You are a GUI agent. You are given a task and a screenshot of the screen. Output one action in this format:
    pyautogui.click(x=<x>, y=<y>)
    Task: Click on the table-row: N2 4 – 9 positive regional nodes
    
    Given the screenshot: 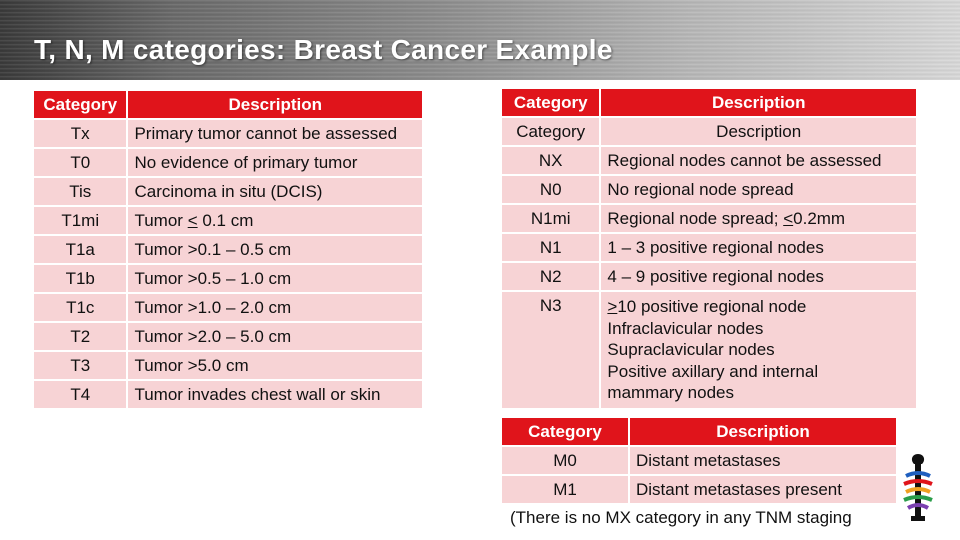 What is the action you would take?
    pyautogui.click(x=709, y=276)
    